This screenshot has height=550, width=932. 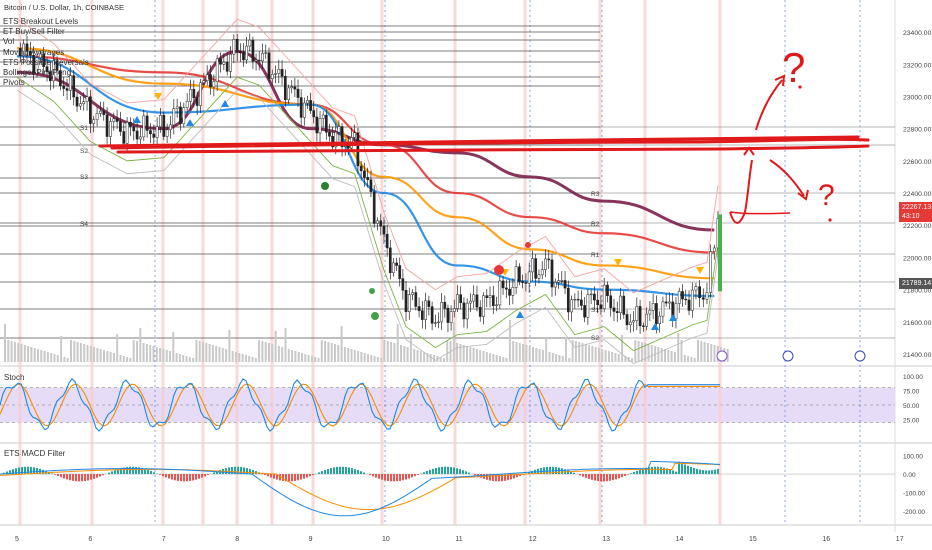 I want to click on pivot-label: S1, so click(x=84, y=128).